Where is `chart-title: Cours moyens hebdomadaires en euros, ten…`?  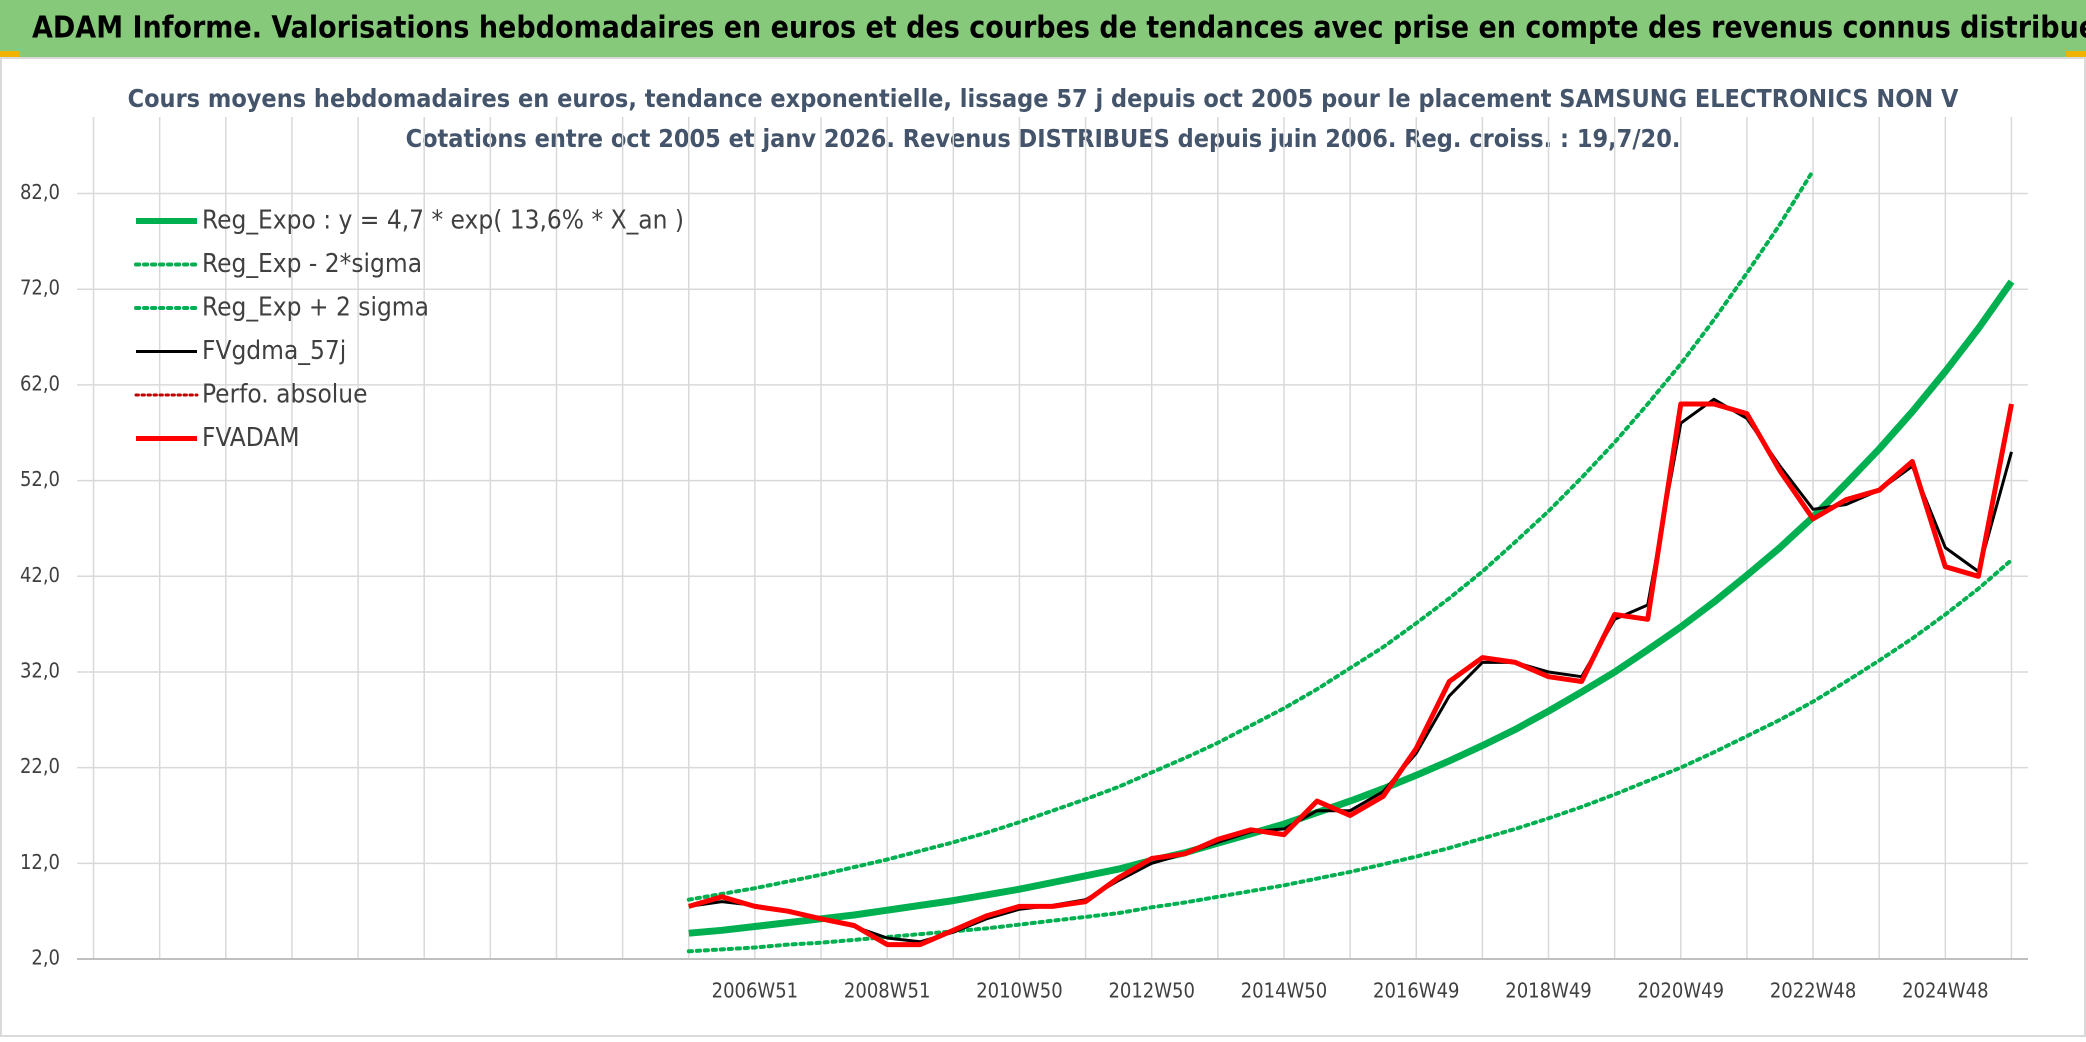
chart-title: Cours moyens hebdomadaires en euros, ten… is located at coordinates (1043, 98).